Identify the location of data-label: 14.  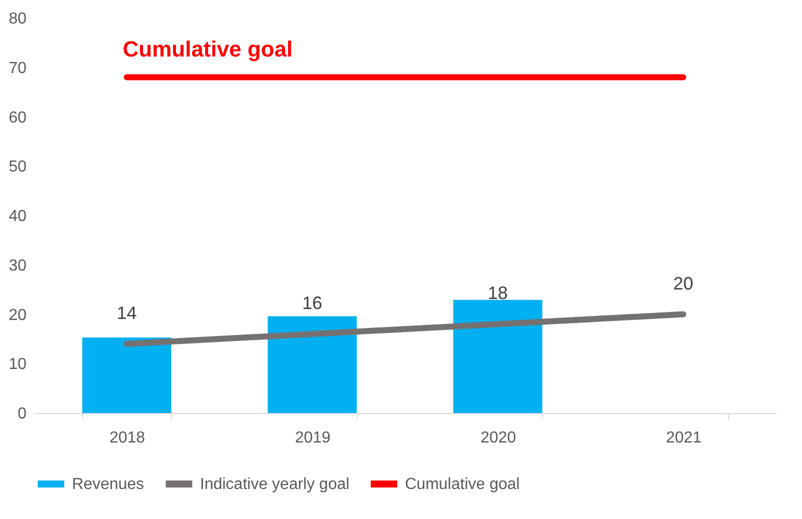
(126, 312).